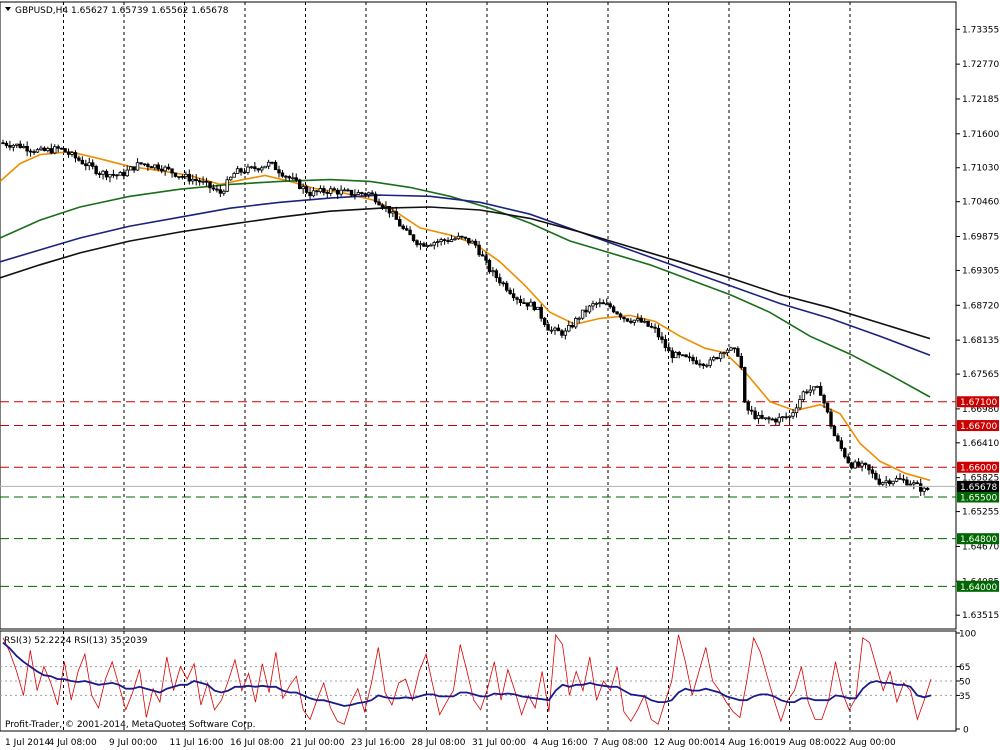  I want to click on level-tag-label: 1.66000, so click(978, 469).